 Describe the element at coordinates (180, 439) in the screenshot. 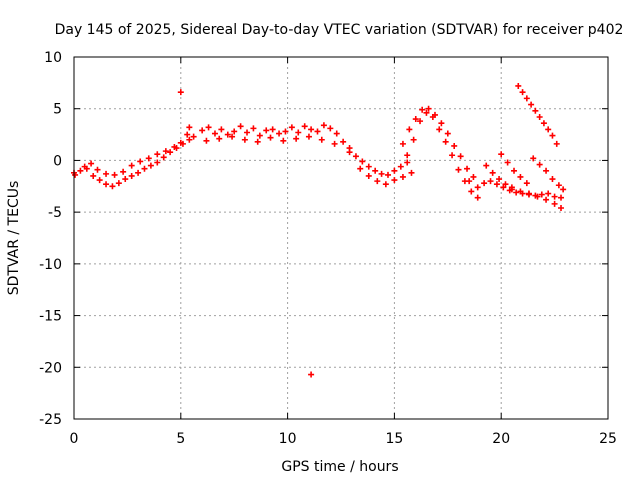

I see `x-tick-label: 5` at that location.